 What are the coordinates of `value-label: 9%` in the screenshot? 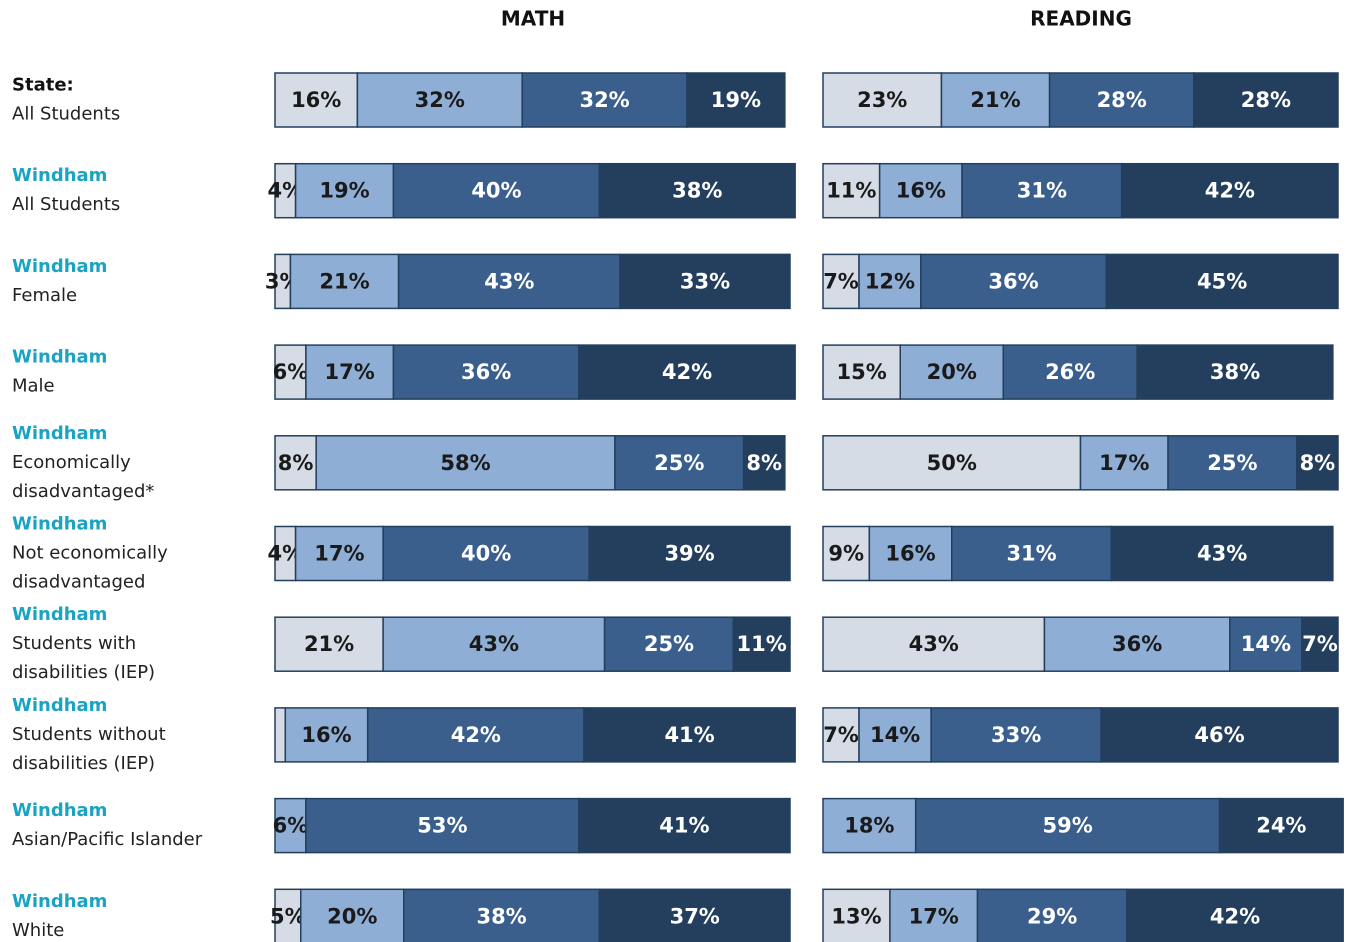 It's located at (846, 554).